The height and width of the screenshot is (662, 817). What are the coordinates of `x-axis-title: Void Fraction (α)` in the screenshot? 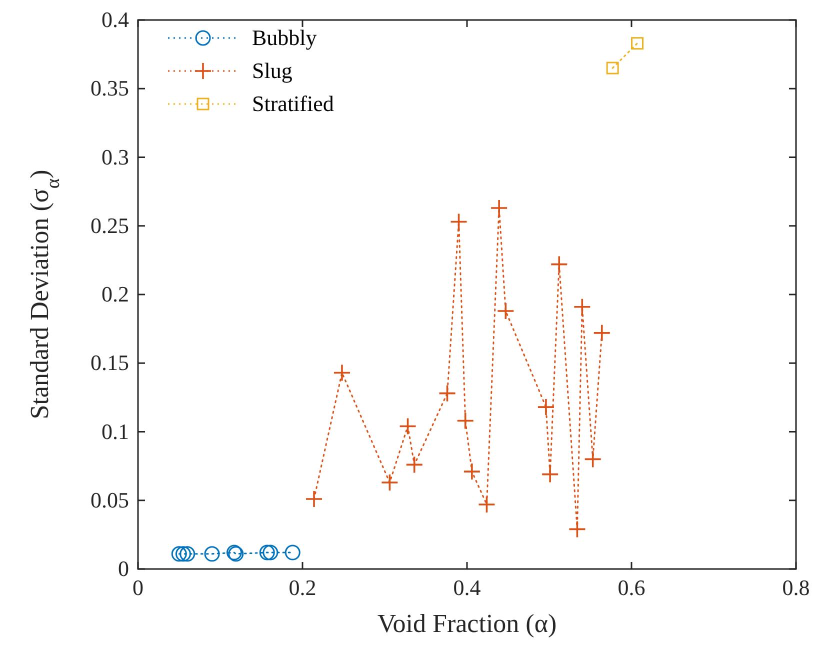 It's located at (467, 623).